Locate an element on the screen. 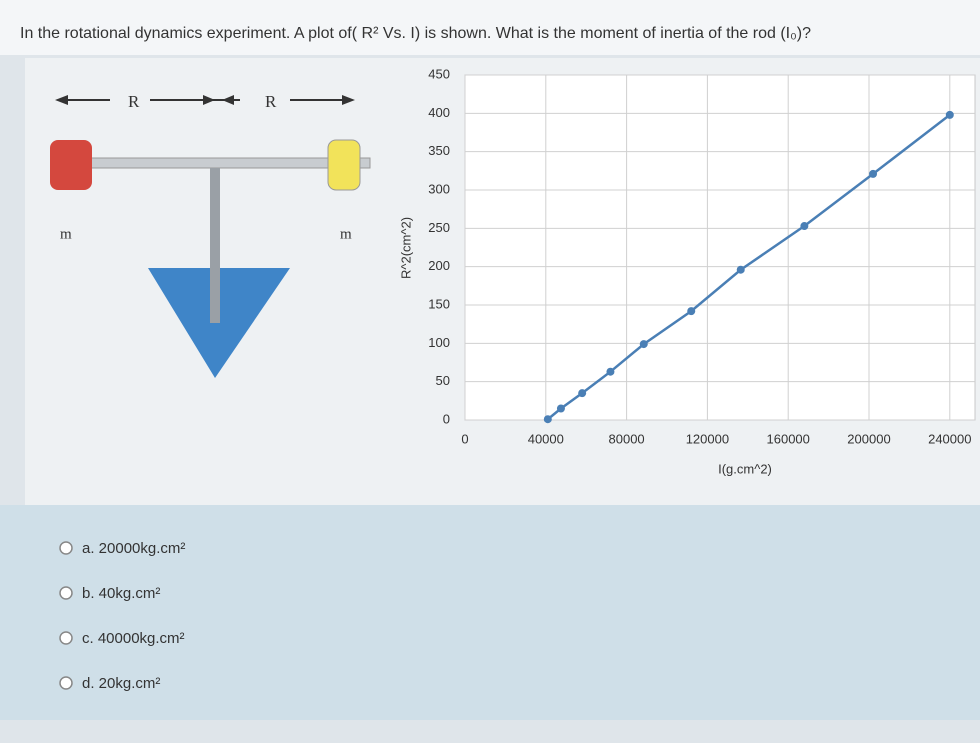 The height and width of the screenshot is (743, 980). x-tick-label: 200000 is located at coordinates (868, 438).